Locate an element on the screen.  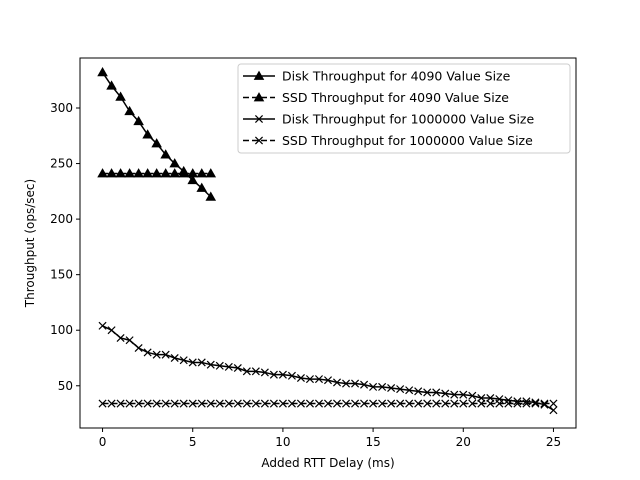
y-tick-label: 300 is located at coordinates (61, 108).